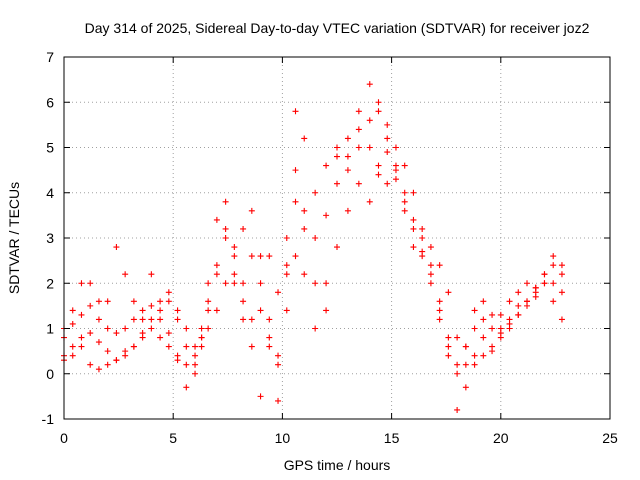 The width and height of the screenshot is (640, 480). Describe the element at coordinates (501, 438) in the screenshot. I see `x-tick-label: 20` at that location.